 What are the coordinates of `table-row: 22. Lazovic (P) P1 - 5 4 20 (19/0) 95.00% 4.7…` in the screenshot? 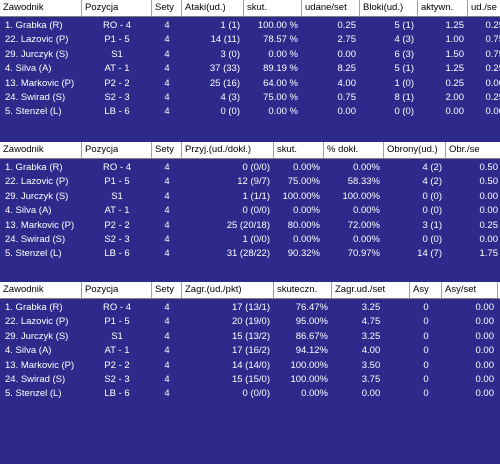 It's located at (250, 322).